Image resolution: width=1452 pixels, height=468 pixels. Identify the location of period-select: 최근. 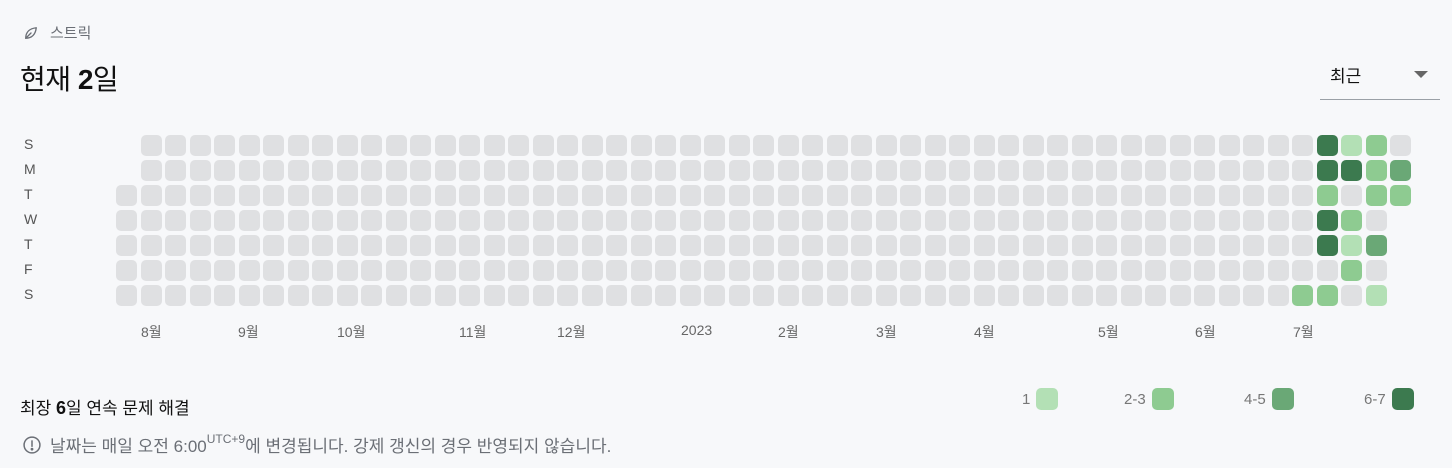
(1380, 78).